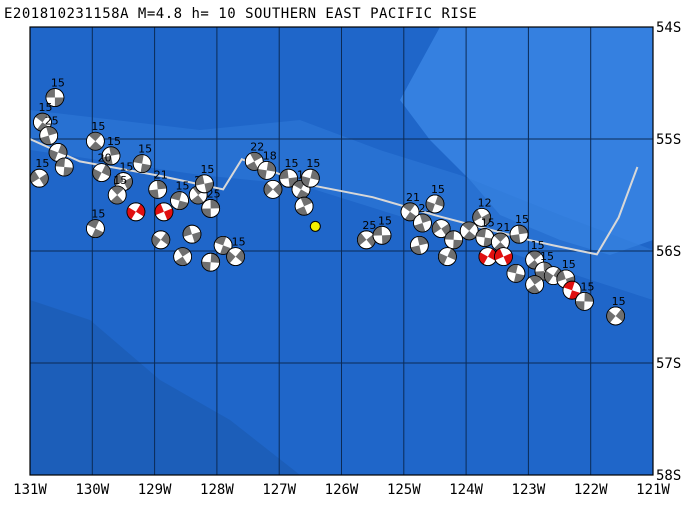 The width and height of the screenshot is (699, 505). What do you see at coordinates (668, 252) in the screenshot?
I see `latitude-labels: 54S 55S 56S 57S 58S` at bounding box center [668, 252].